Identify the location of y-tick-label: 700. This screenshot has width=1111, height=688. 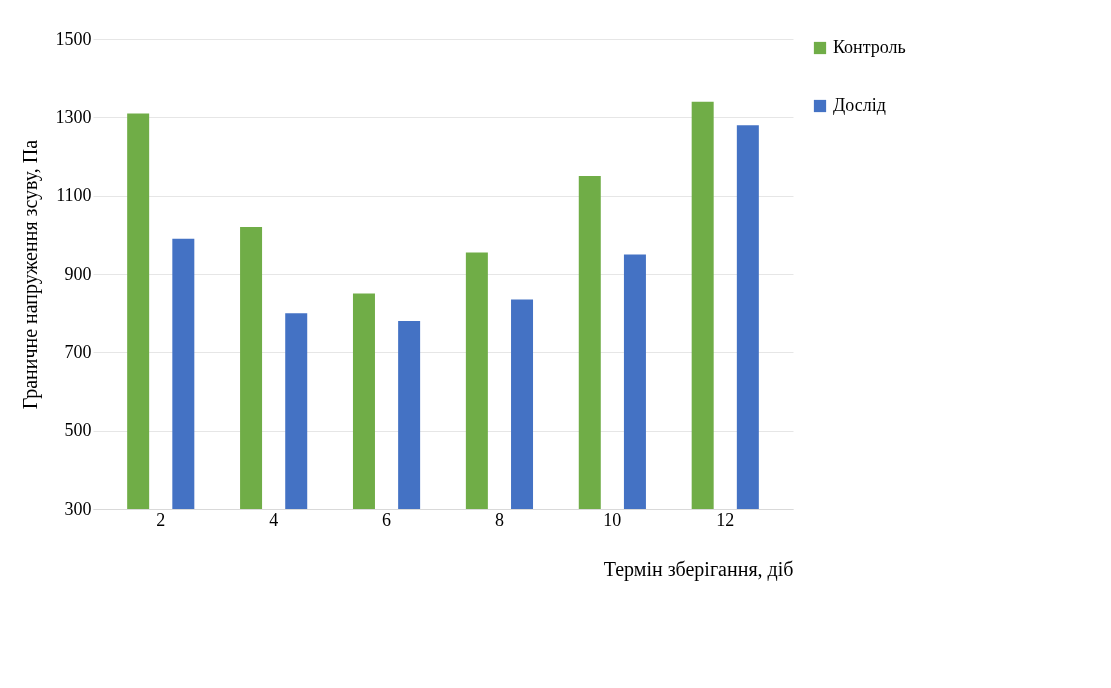
(78, 351).